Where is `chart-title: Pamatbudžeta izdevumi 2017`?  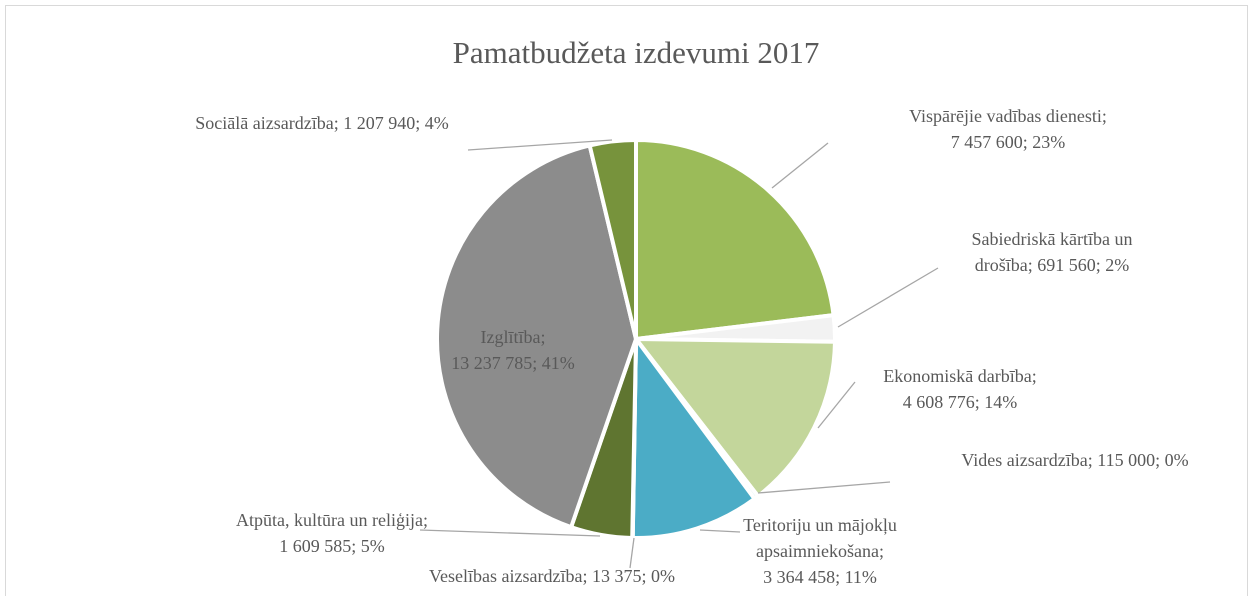
chart-title: Pamatbudžeta izdevumi 2017 is located at coordinates (636, 52).